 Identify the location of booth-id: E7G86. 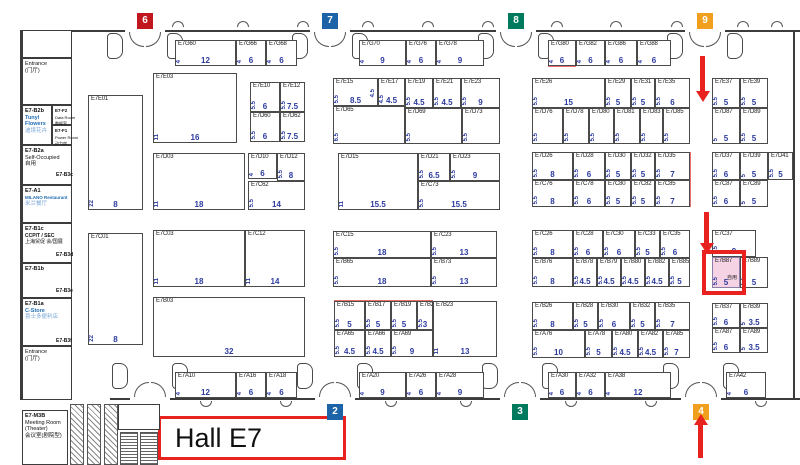
(617, 44).